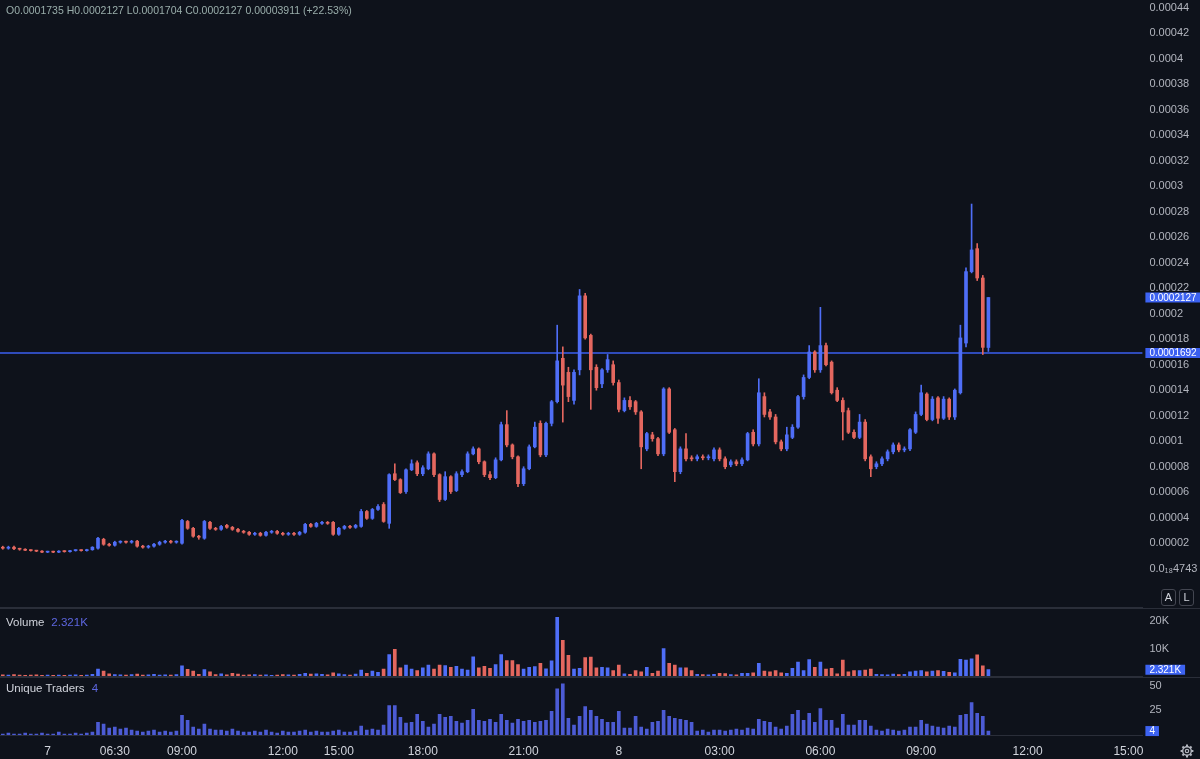 The height and width of the screenshot is (759, 1200). What do you see at coordinates (1166, 440) in the screenshot?
I see `y-tick-label: 0.0001` at bounding box center [1166, 440].